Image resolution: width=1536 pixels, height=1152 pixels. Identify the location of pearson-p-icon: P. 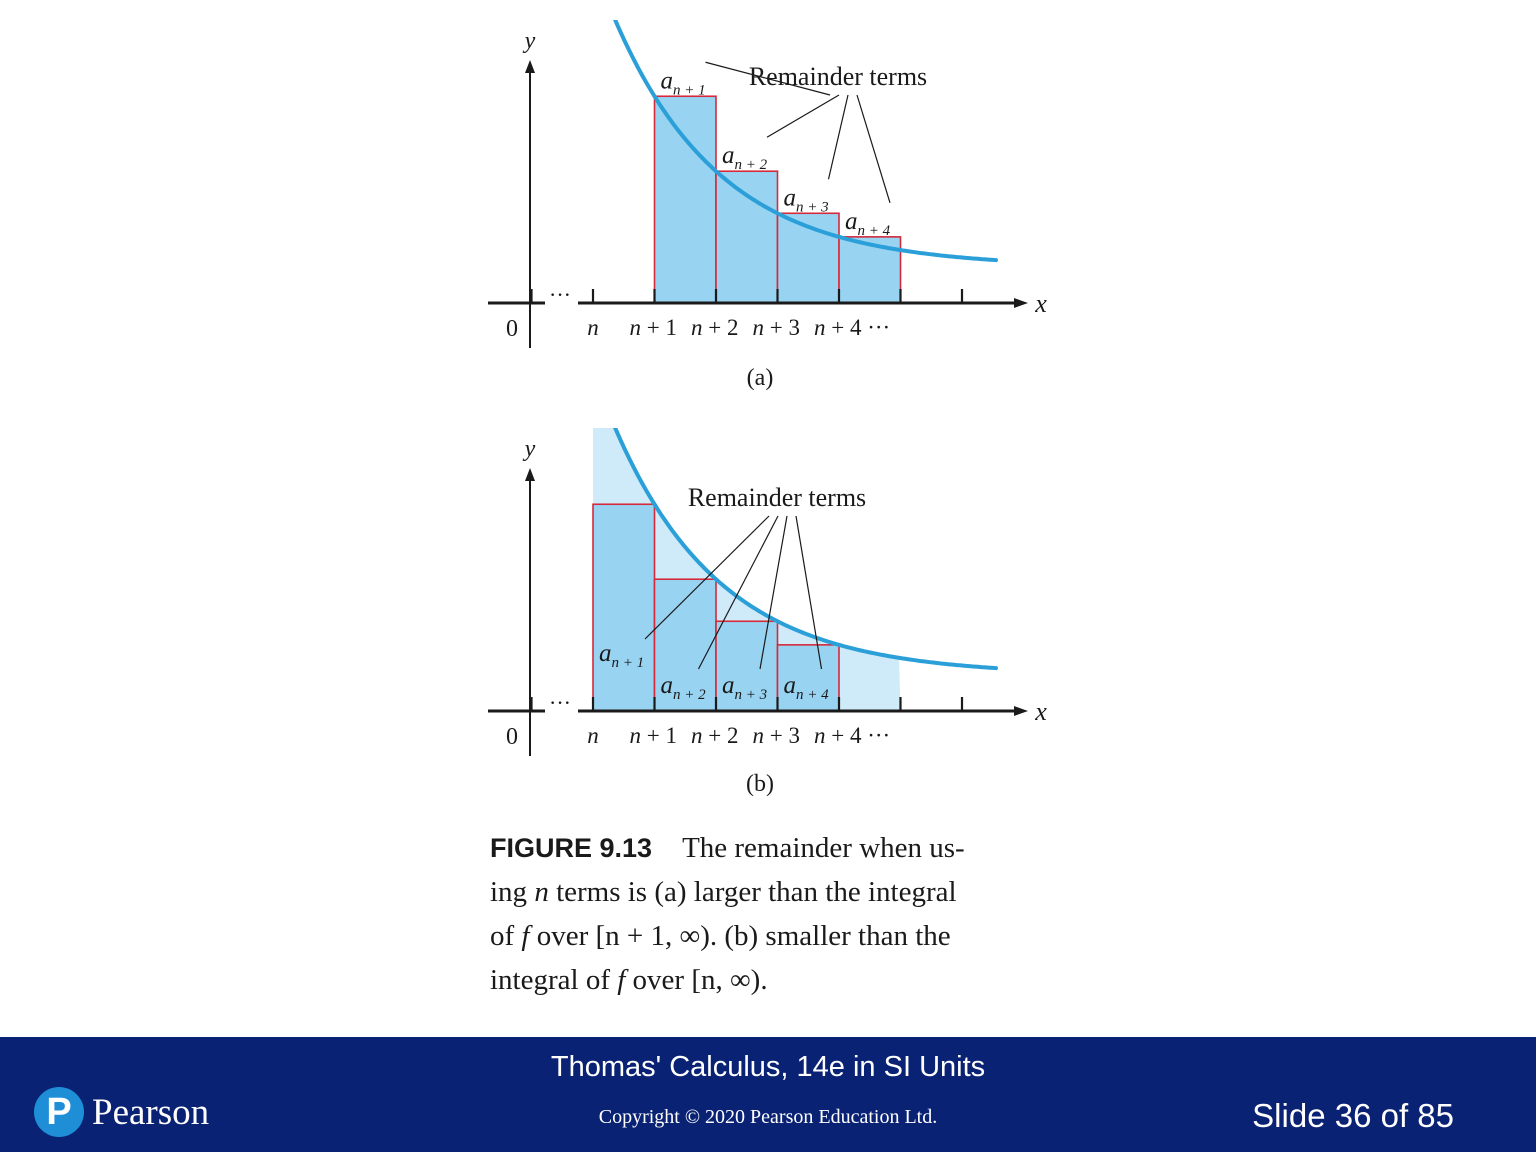
(59, 1112).